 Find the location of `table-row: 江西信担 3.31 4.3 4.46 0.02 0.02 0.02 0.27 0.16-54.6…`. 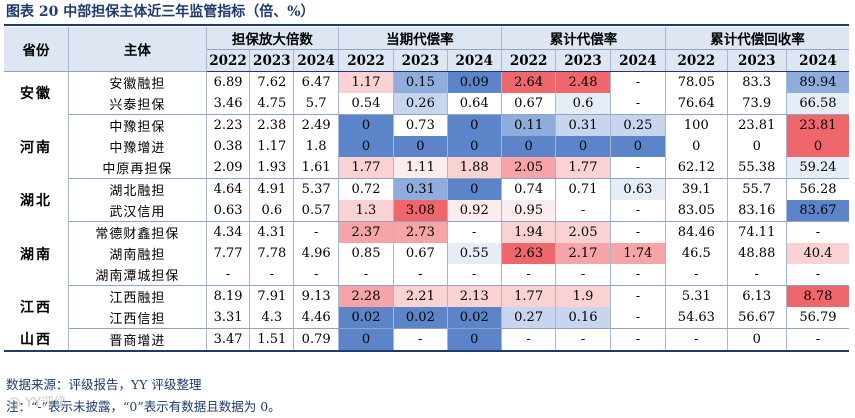

table-row: 江西信担 3.31 4.3 4.46 0.02 0.02 0.02 0.27 0.16-54.6… is located at coordinates (426, 318).